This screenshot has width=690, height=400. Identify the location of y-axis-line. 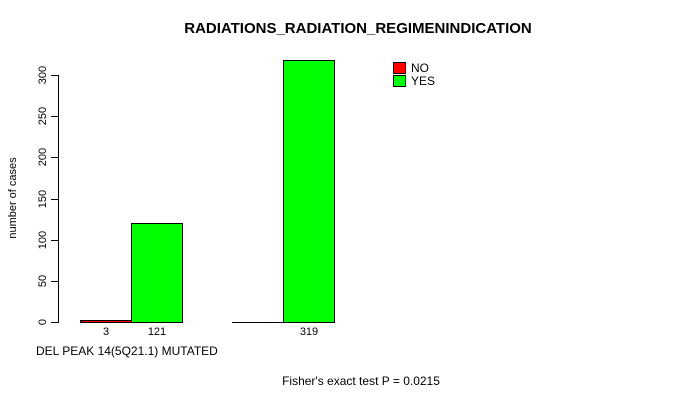
(58, 199).